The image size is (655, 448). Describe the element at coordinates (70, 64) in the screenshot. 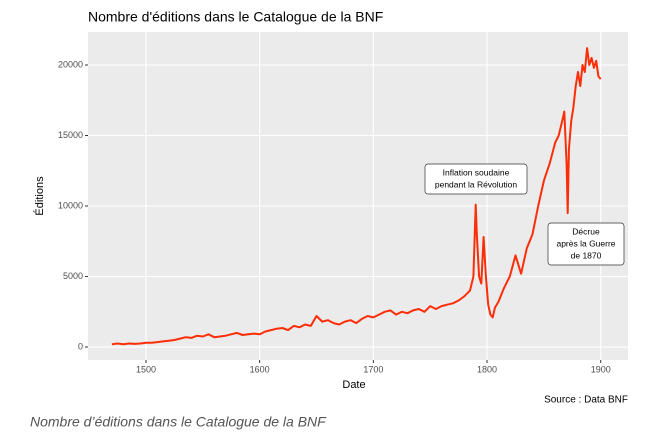

I see `y-tick-label: 20000` at that location.